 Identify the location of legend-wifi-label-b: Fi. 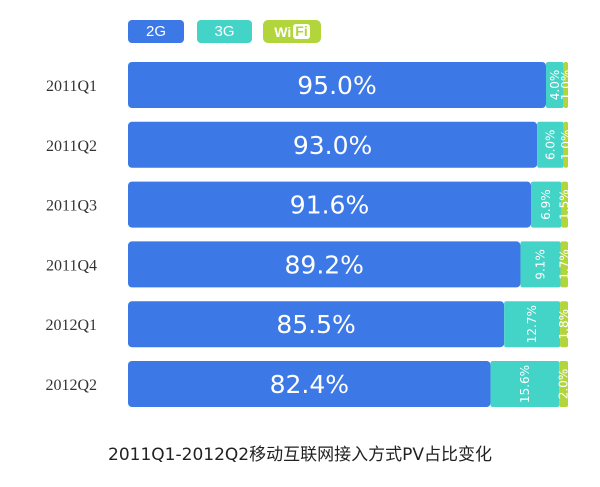
(301, 31).